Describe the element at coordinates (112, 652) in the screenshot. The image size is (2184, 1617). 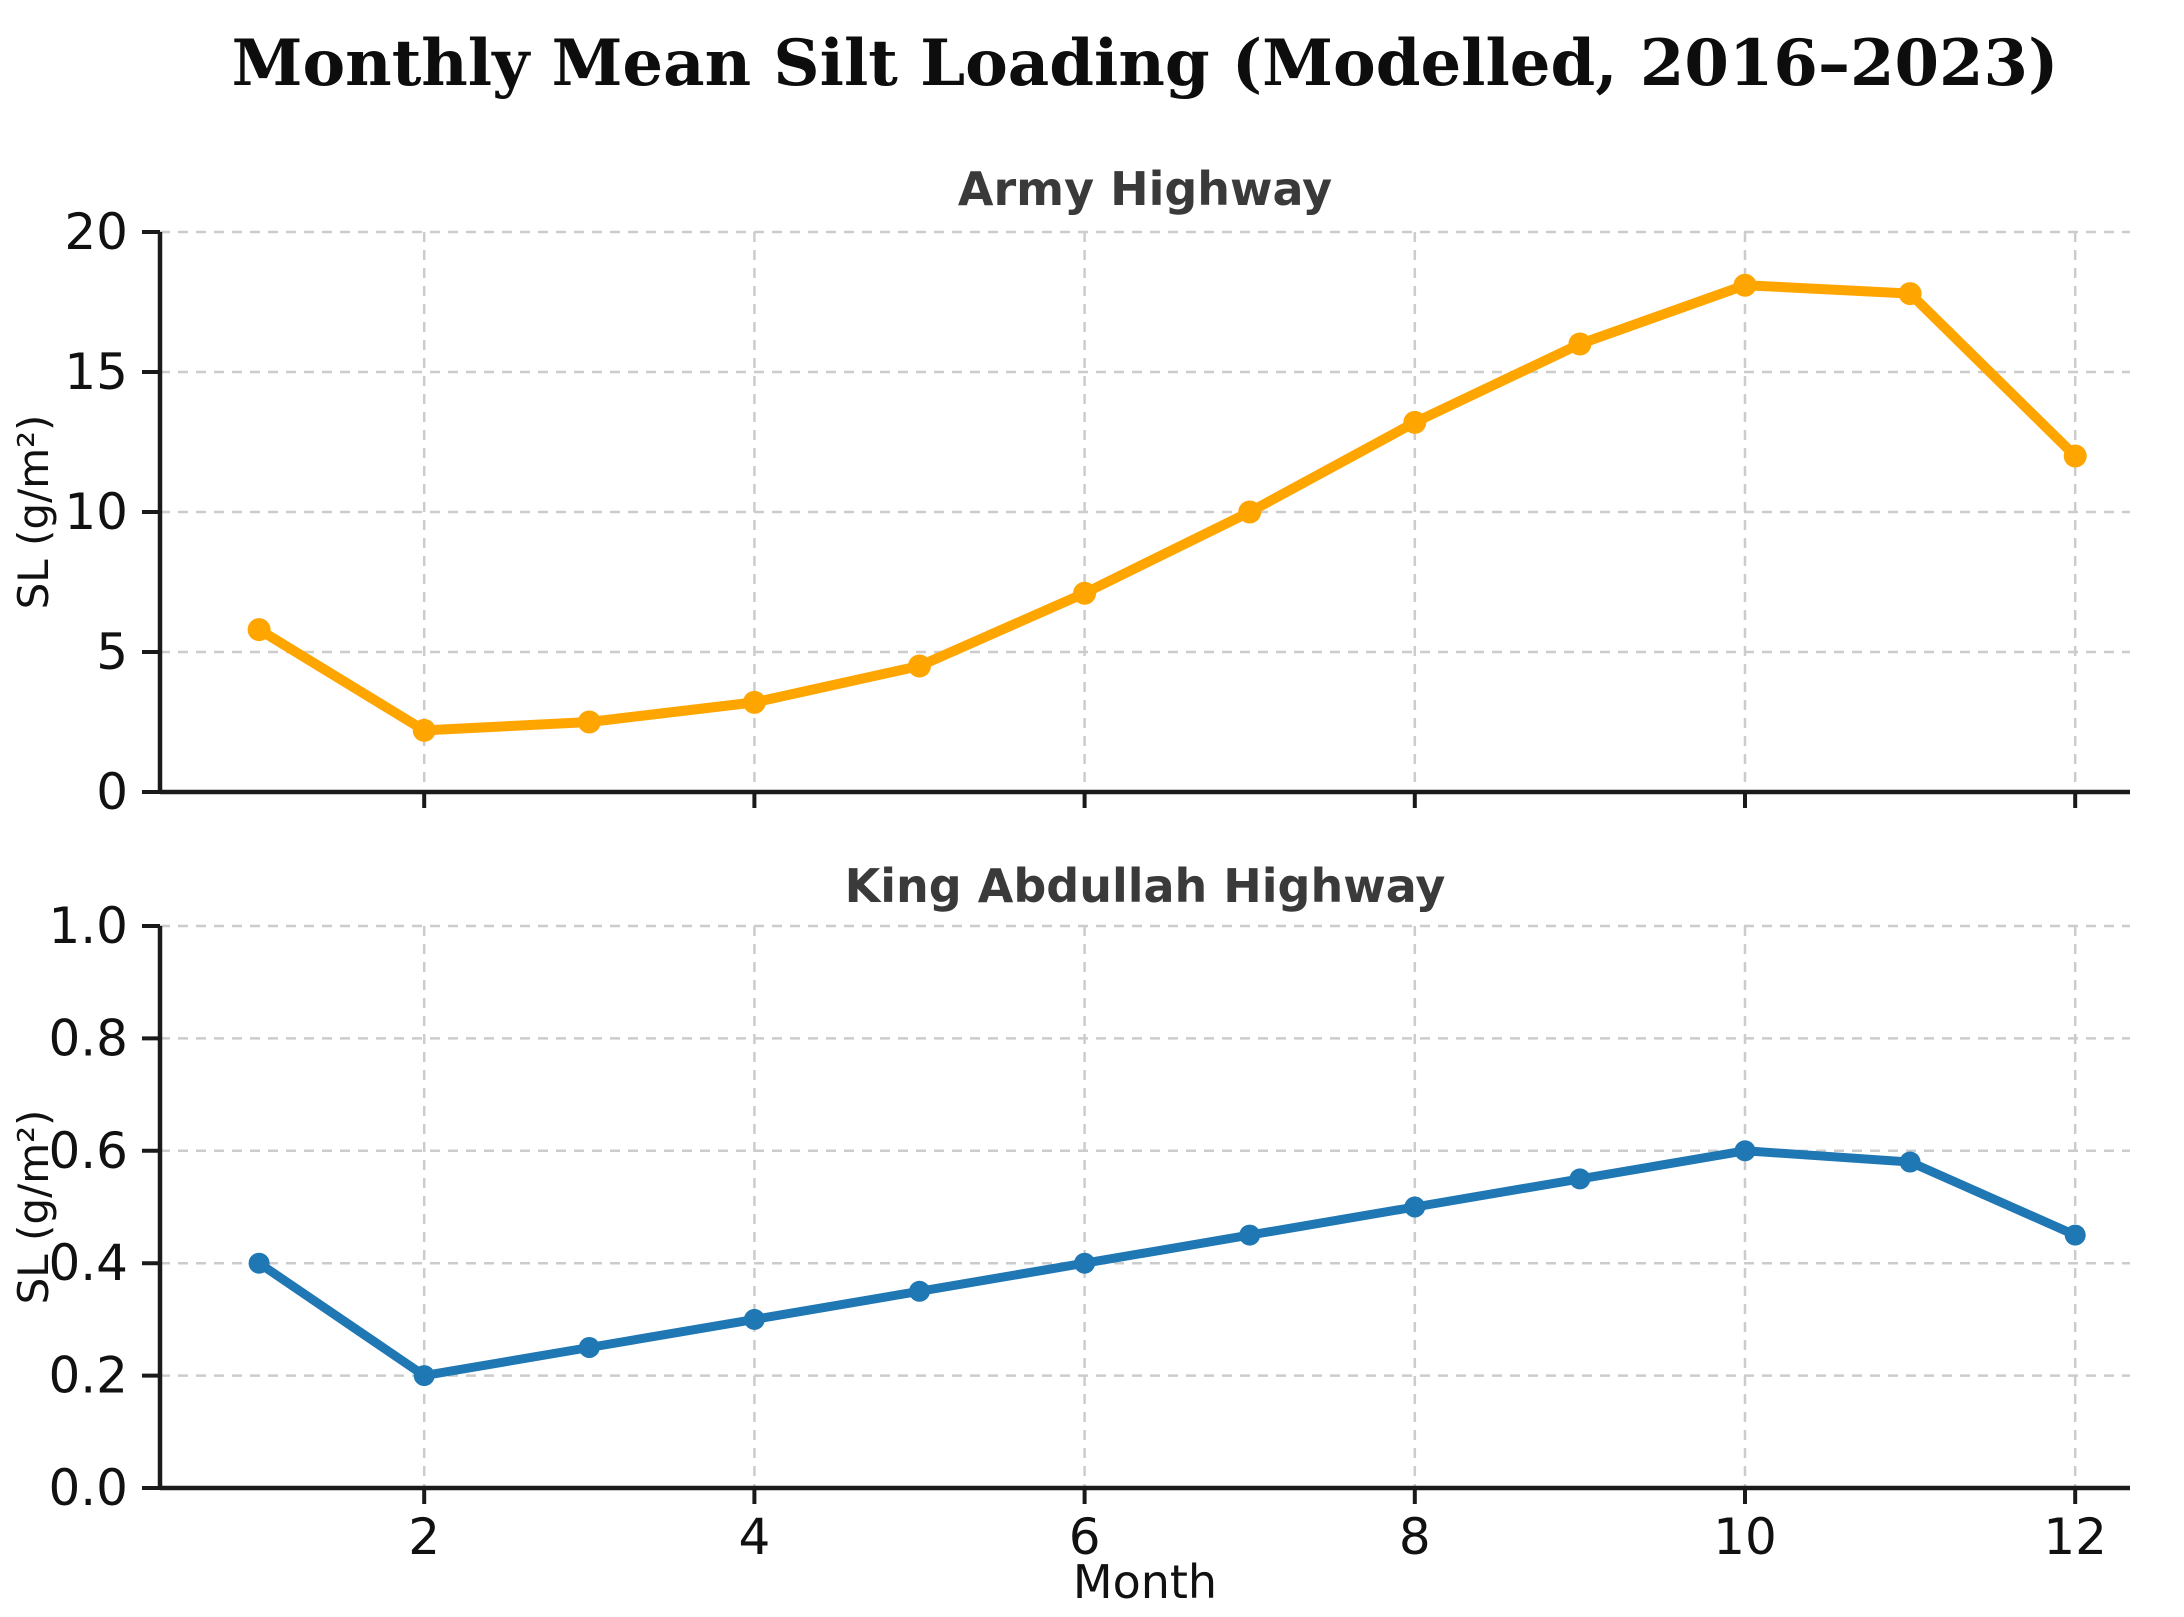
I see `y-tick-label: 5` at that location.